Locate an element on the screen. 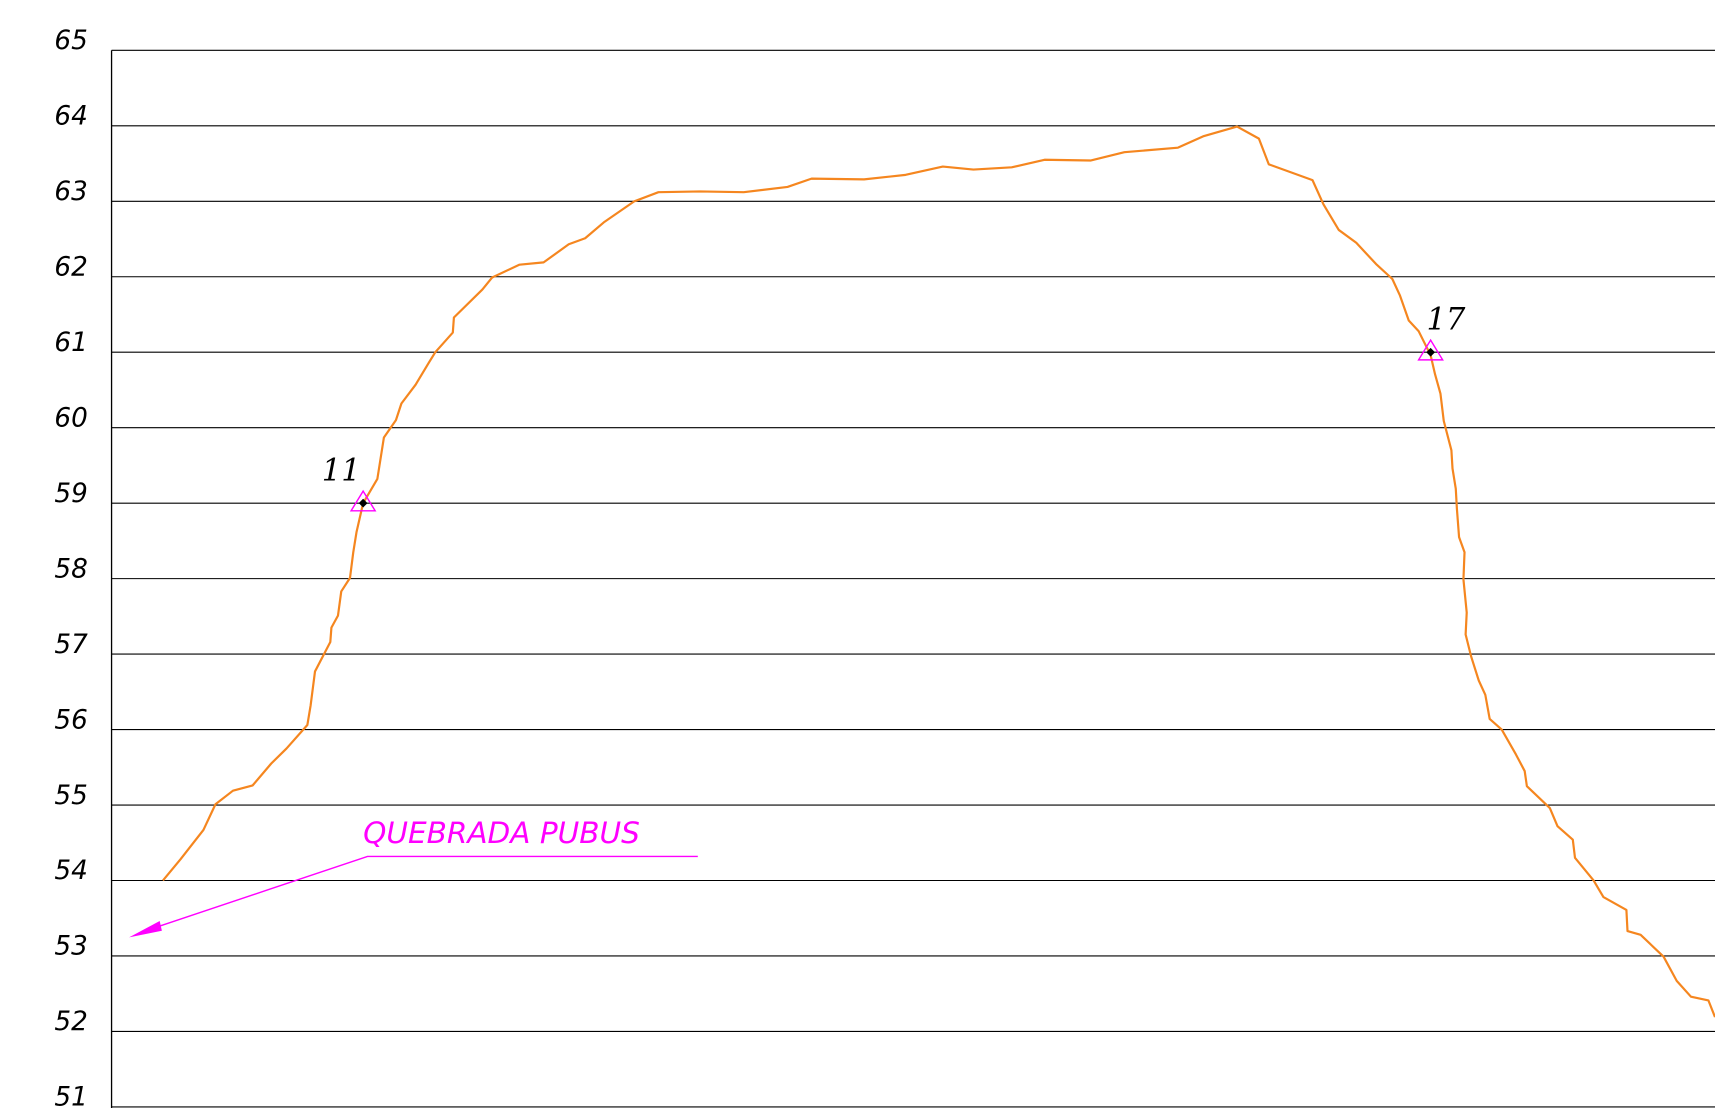 This screenshot has height=1108, width=1715. annotation-arrowhead is located at coordinates (145, 929).